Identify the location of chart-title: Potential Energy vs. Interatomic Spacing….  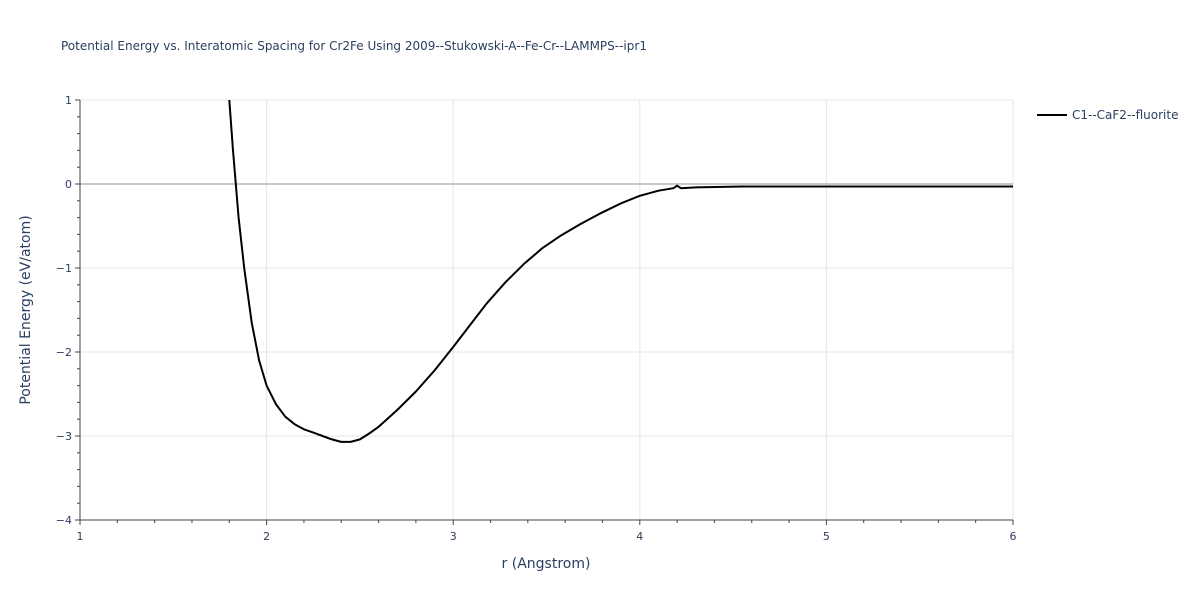
(354, 46).